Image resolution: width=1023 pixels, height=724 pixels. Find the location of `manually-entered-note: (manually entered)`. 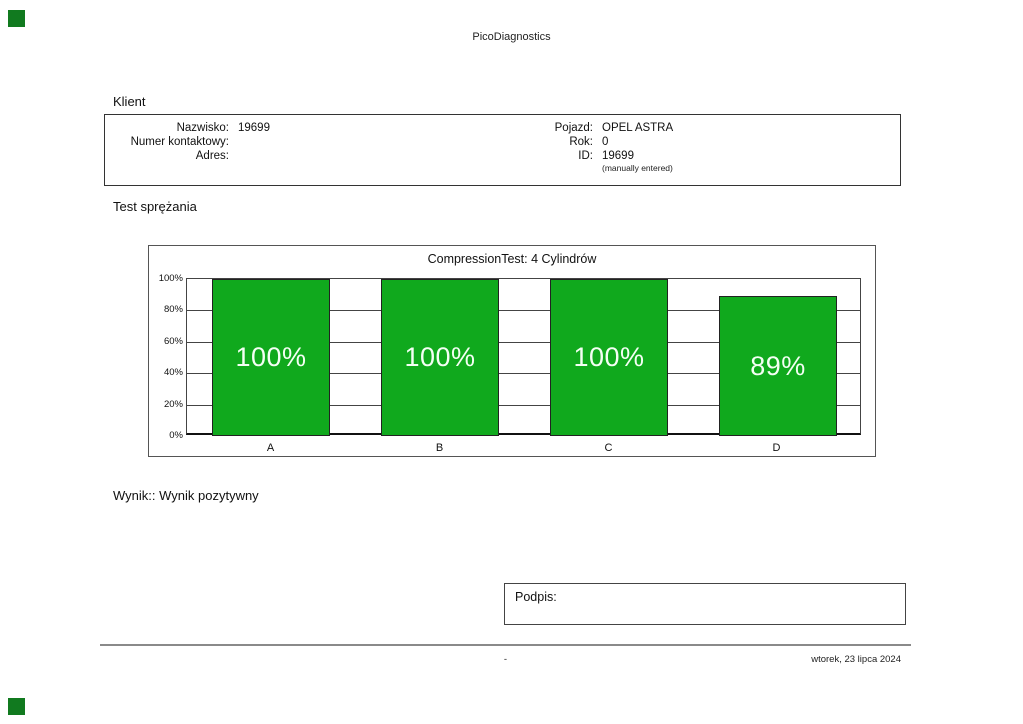

manually-entered-note: (manually entered) is located at coordinates (637, 168).